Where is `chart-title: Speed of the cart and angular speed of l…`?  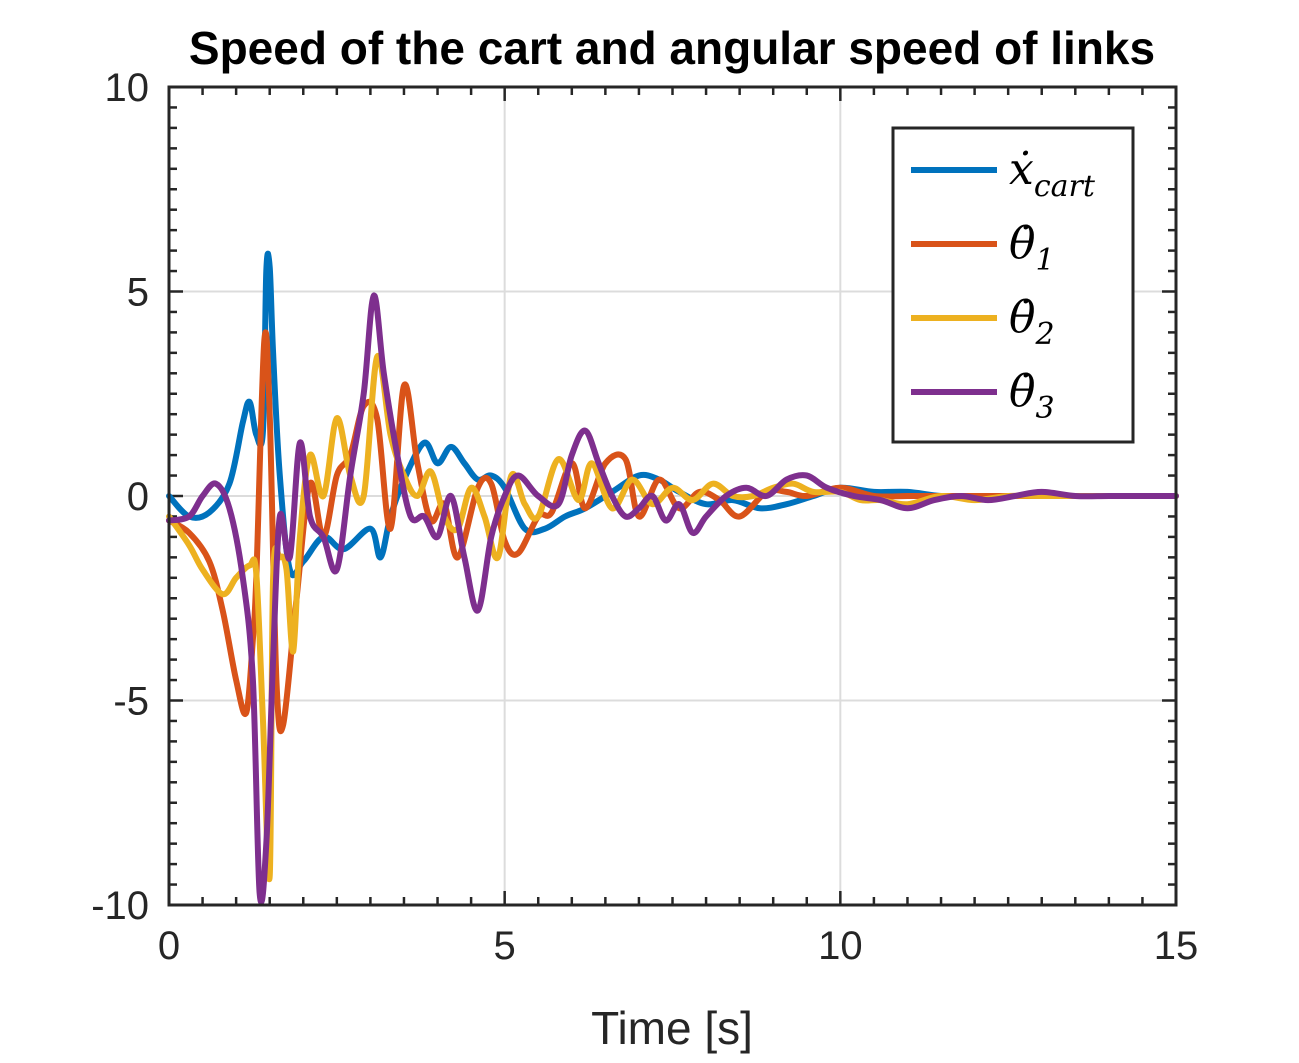 chart-title: Speed of the cart and angular speed of l… is located at coordinates (672, 48).